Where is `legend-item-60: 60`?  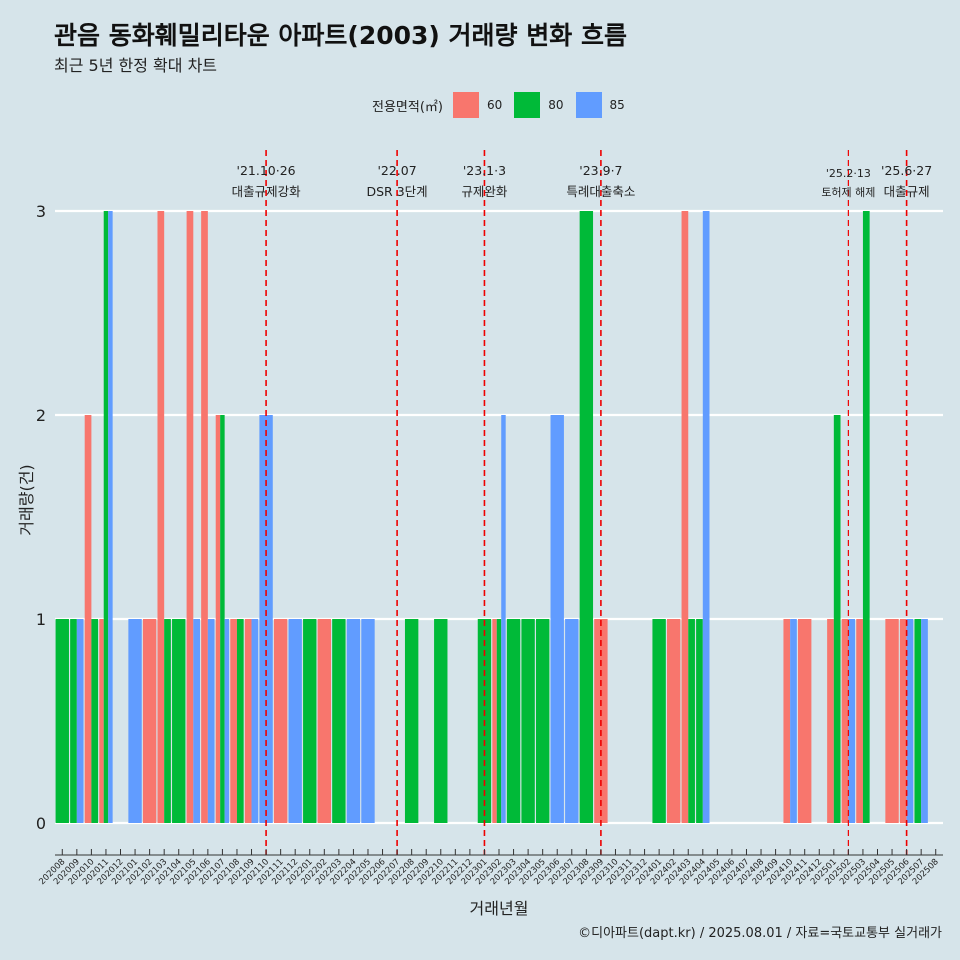
legend-item-60: 60 is located at coordinates (477, 105).